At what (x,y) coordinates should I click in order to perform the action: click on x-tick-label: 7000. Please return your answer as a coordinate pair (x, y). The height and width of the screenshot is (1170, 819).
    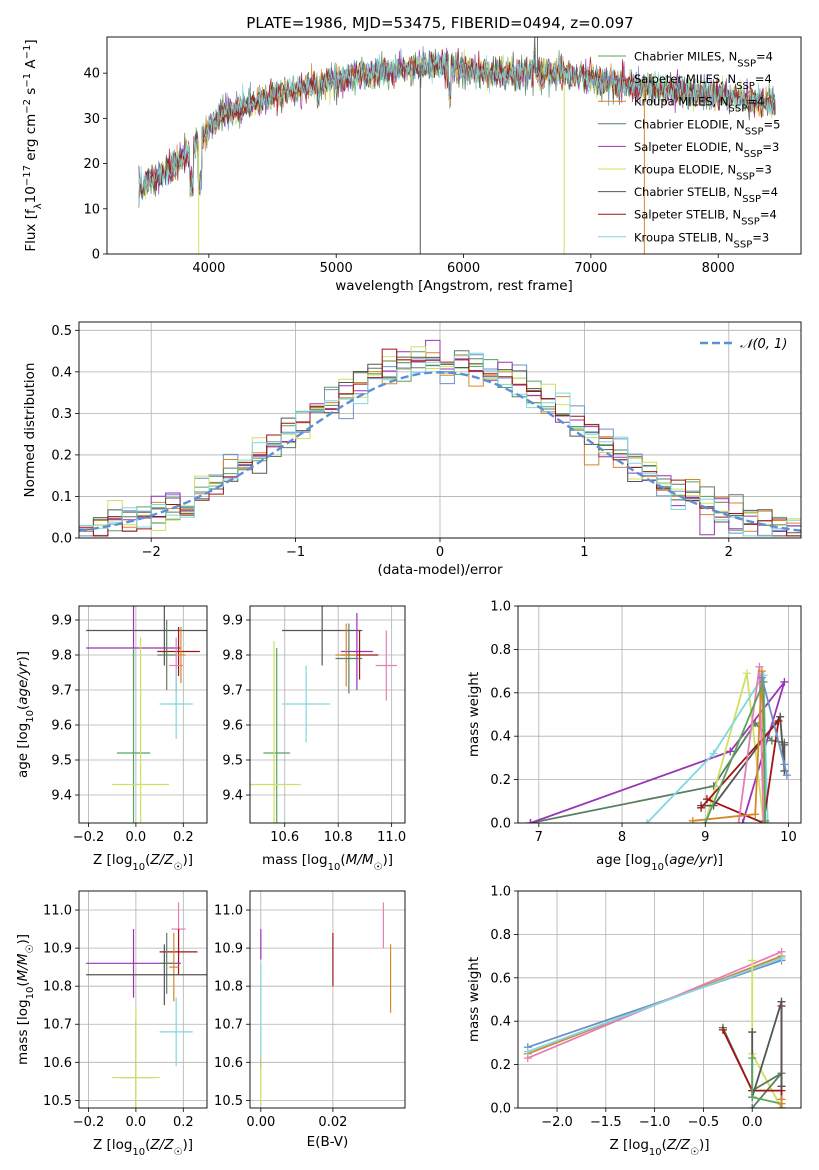
    Looking at the image, I should click on (590, 268).